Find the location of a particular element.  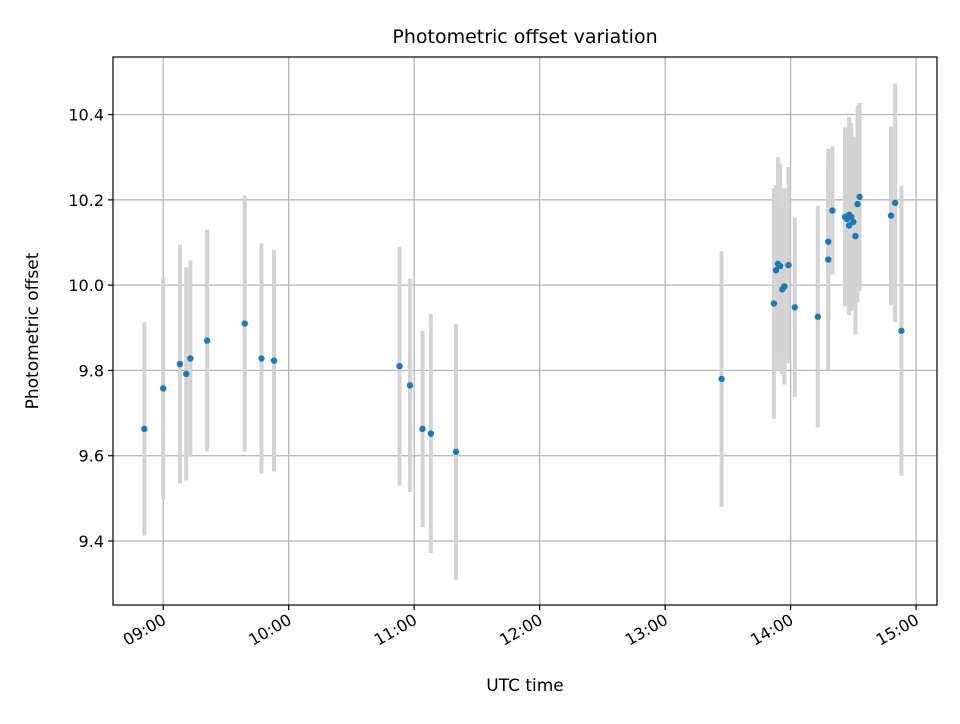

y-axis-ticks: 9.4 9.6 9.8 10.0 10.2 10.4 is located at coordinates (90, 328).